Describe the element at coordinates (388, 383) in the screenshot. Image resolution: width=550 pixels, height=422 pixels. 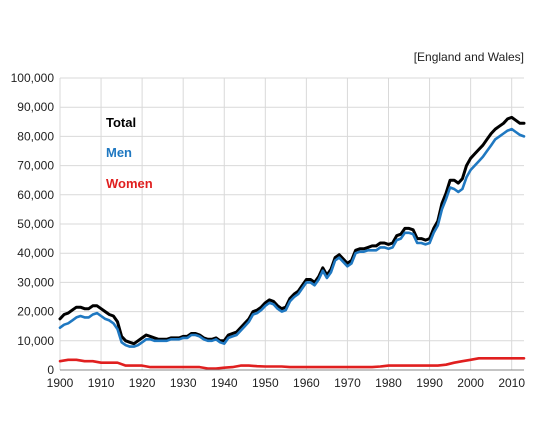
I see `x-tick-label: 1980` at that location.